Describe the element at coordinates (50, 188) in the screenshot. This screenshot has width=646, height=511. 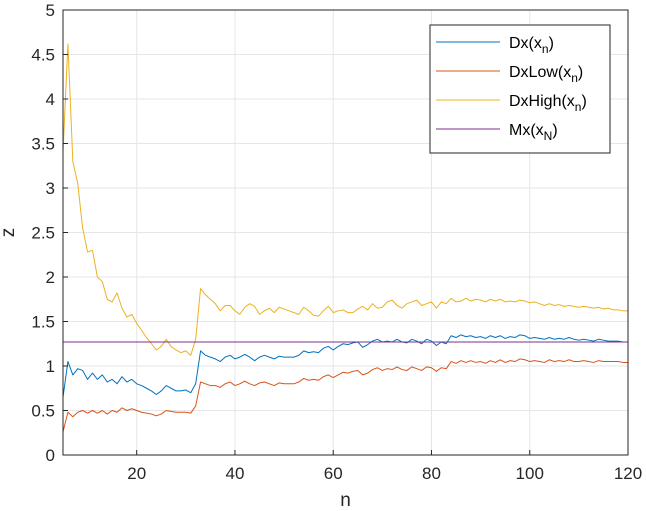
I see `y-tick-label: 3` at that location.